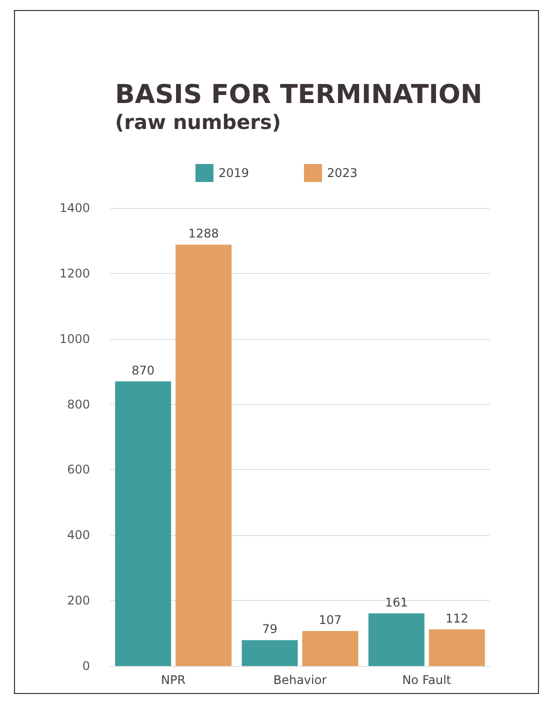 The height and width of the screenshot is (708, 553). Describe the element at coordinates (78, 404) in the screenshot. I see `y-tick-label: 800` at that location.